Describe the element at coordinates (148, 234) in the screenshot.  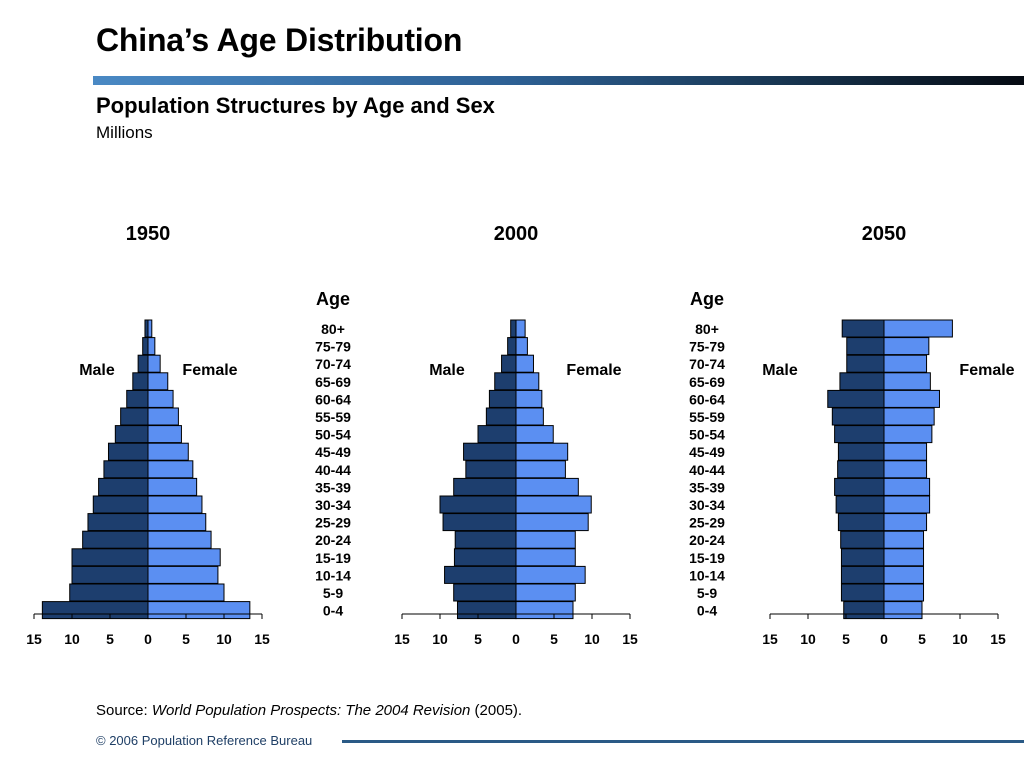
I see `chart-title: 1950` at that location.